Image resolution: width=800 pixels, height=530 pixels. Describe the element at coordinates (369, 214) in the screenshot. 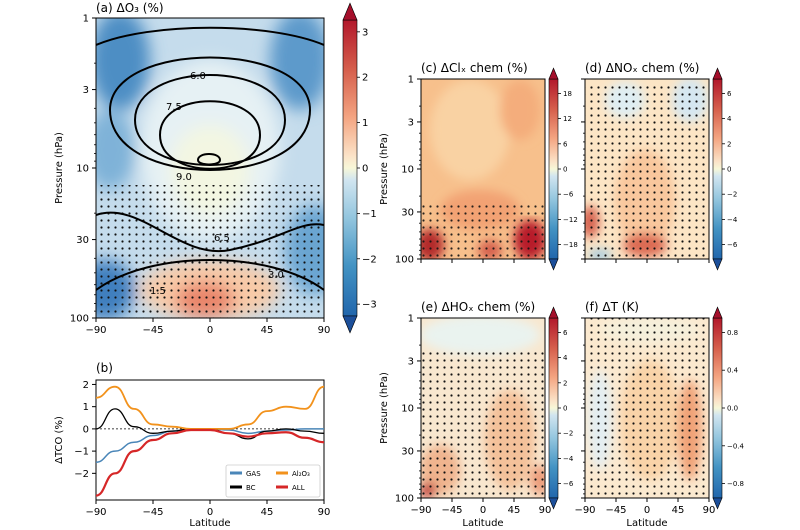

I see `colorbar-tick-label: −1` at that location.